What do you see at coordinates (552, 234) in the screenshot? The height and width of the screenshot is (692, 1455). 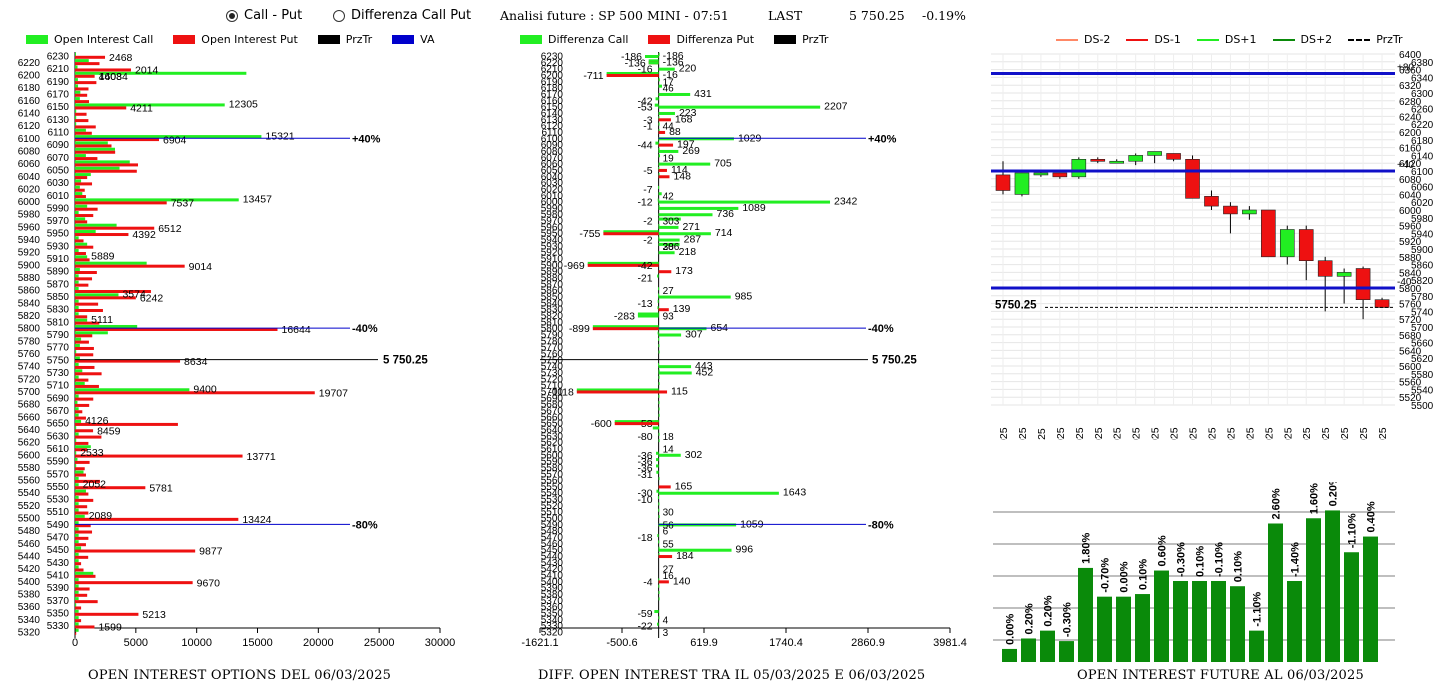 I see `strike-tick-label: 5950` at bounding box center [552, 234].